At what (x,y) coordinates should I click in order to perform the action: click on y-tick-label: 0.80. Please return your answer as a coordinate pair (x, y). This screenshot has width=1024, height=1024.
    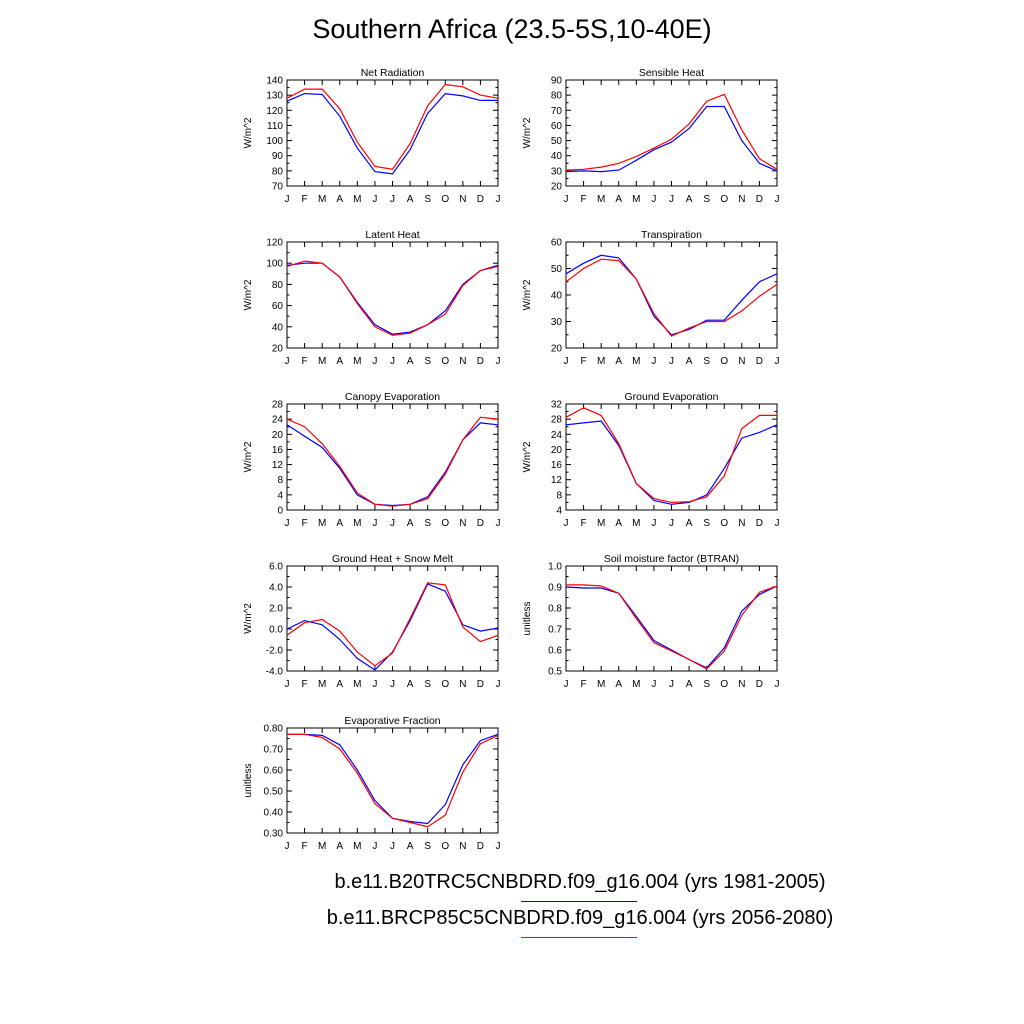
    Looking at the image, I should click on (274, 729).